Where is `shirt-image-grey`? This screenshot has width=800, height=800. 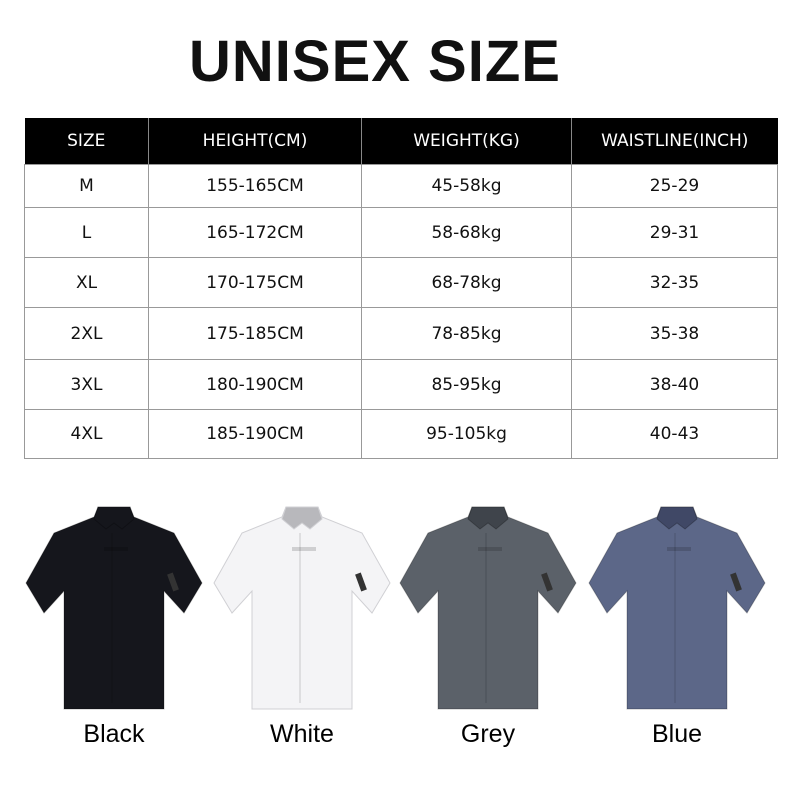 shirt-image-grey is located at coordinates (488, 608).